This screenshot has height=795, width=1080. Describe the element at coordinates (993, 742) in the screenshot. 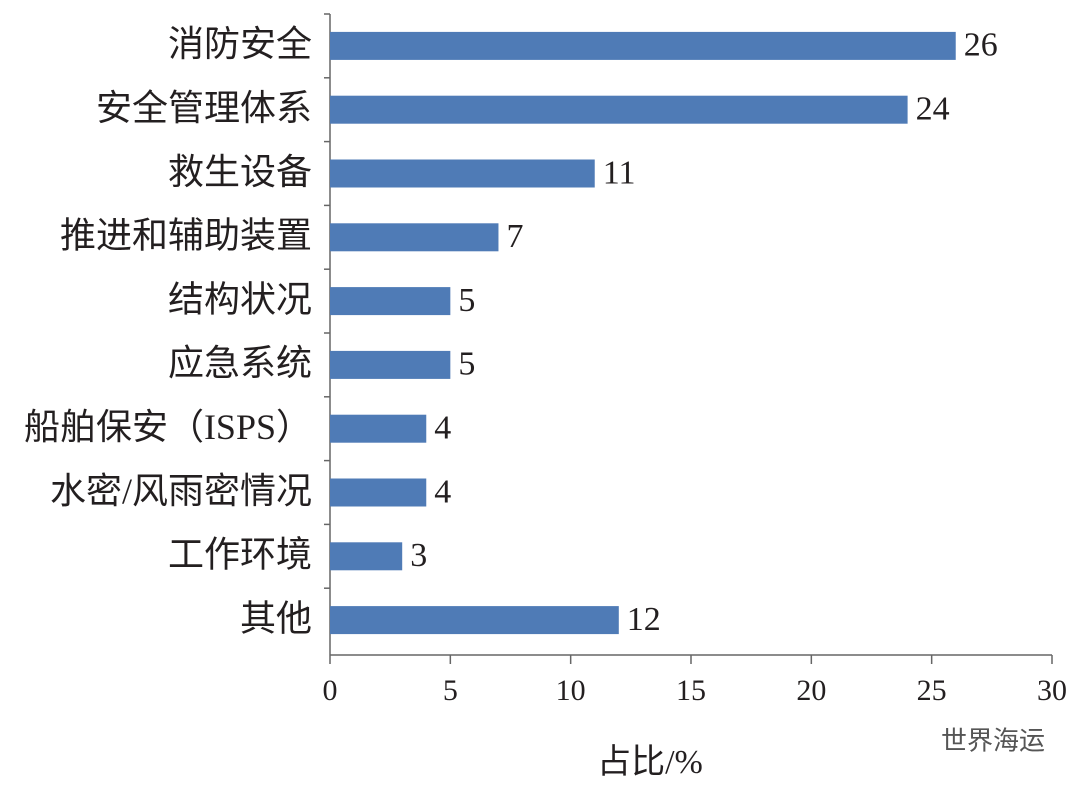

I see `watermark: 世界海运` at that location.